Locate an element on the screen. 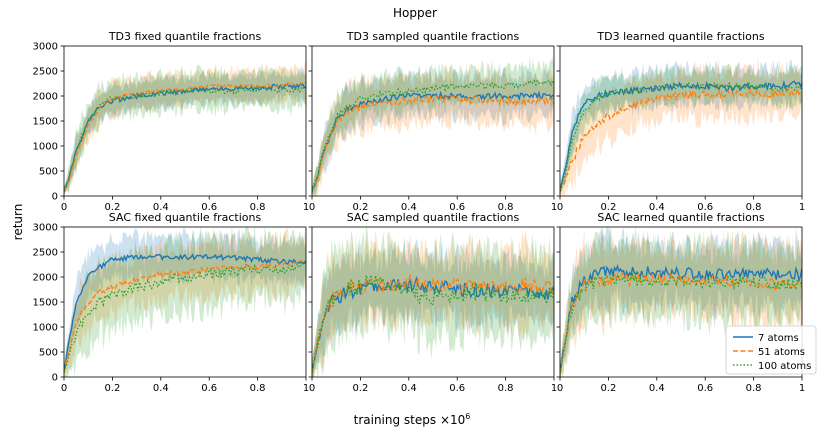  panel-title: SAC fixed quantile fractions is located at coordinates (185, 217).